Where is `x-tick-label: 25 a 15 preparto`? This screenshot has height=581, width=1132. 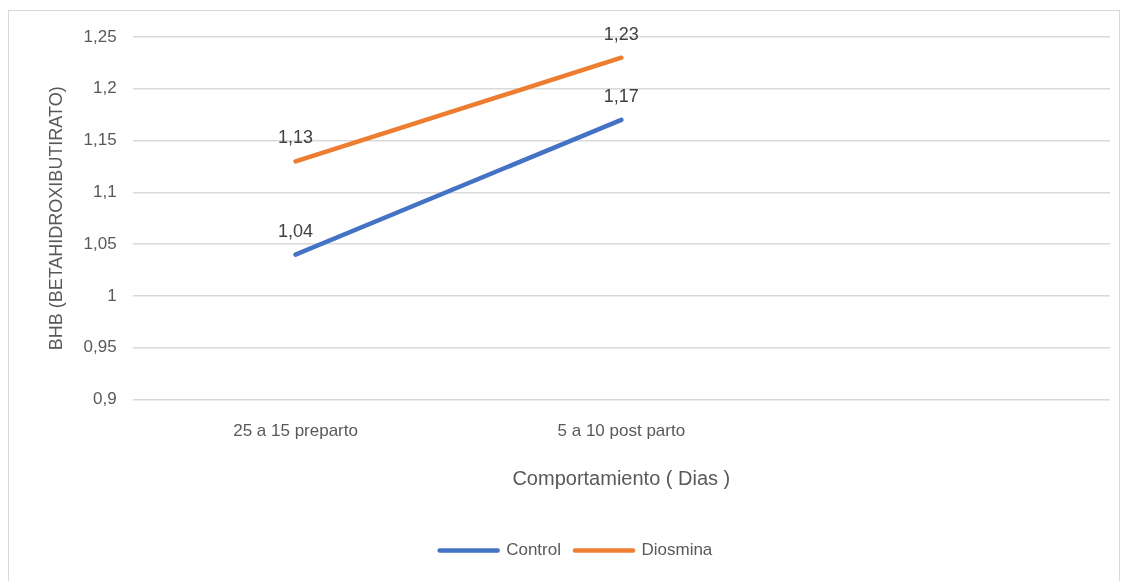
x-tick-label: 25 a 15 preparto is located at coordinates (295, 431).